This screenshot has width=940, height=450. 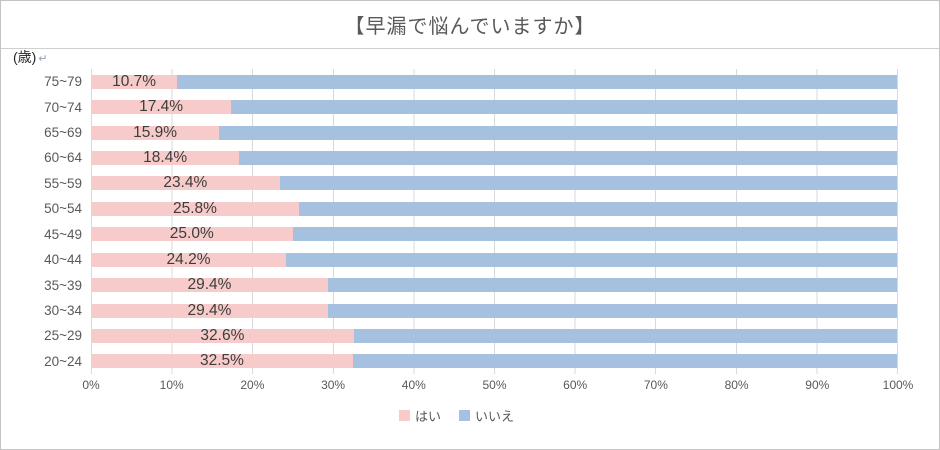 What do you see at coordinates (63, 158) in the screenshot?
I see `category-label: 60~64` at bounding box center [63, 158].